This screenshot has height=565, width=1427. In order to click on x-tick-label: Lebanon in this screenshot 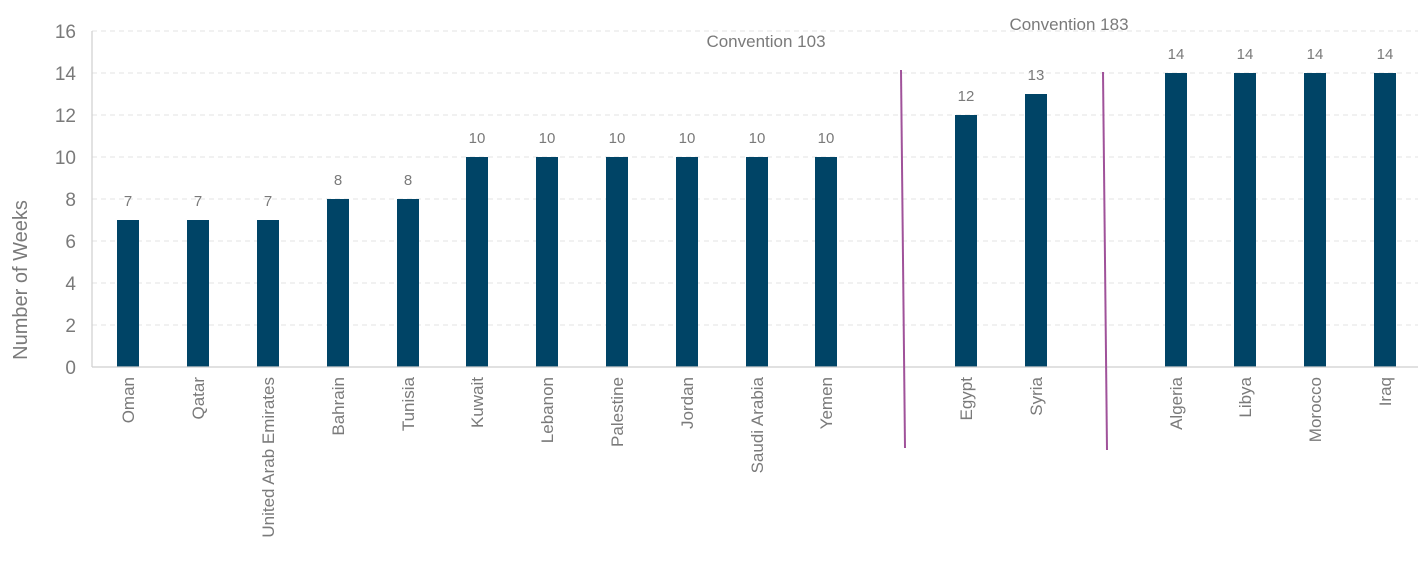, I will do `click(547, 410)`.